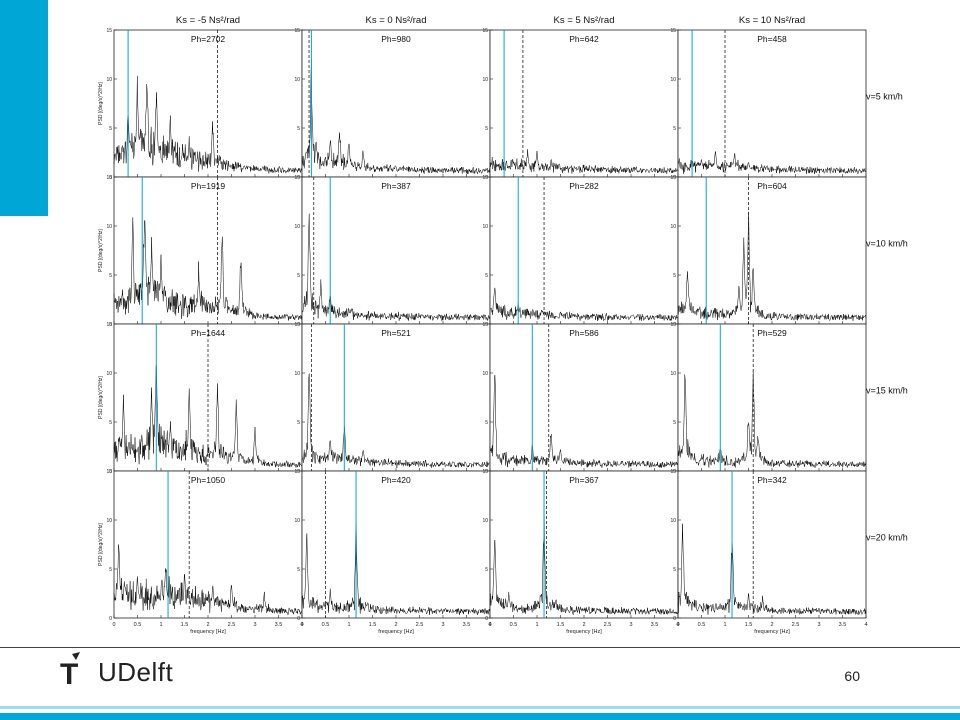 The width and height of the screenshot is (960, 720). I want to click on ph-label: Ph=282, so click(584, 186).